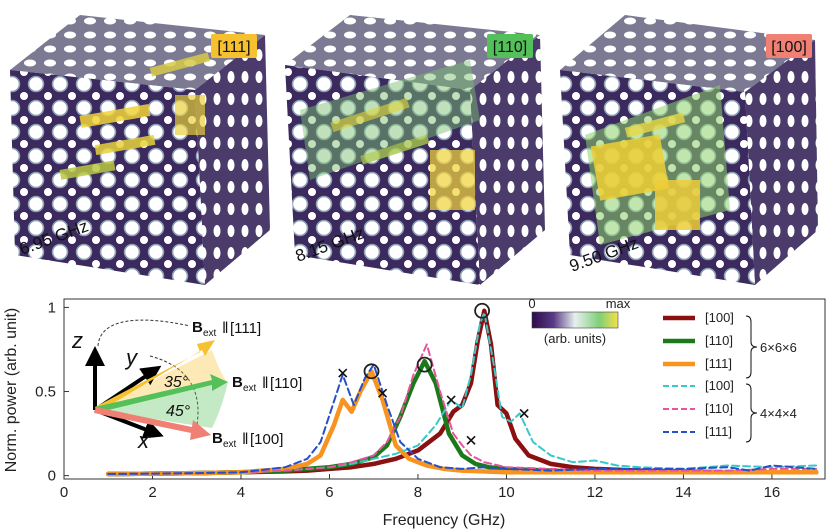 This screenshot has height=531, width=829. Describe the element at coordinates (433, 373) in the screenshot. I see `marker-layer` at that location.